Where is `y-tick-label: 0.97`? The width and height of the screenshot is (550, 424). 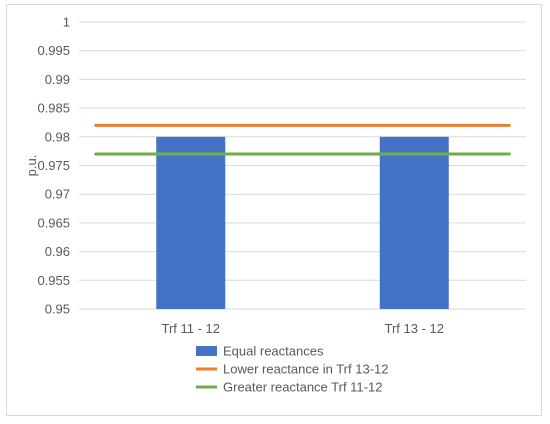
y-tick-label: 0.97 is located at coordinates (57, 194).